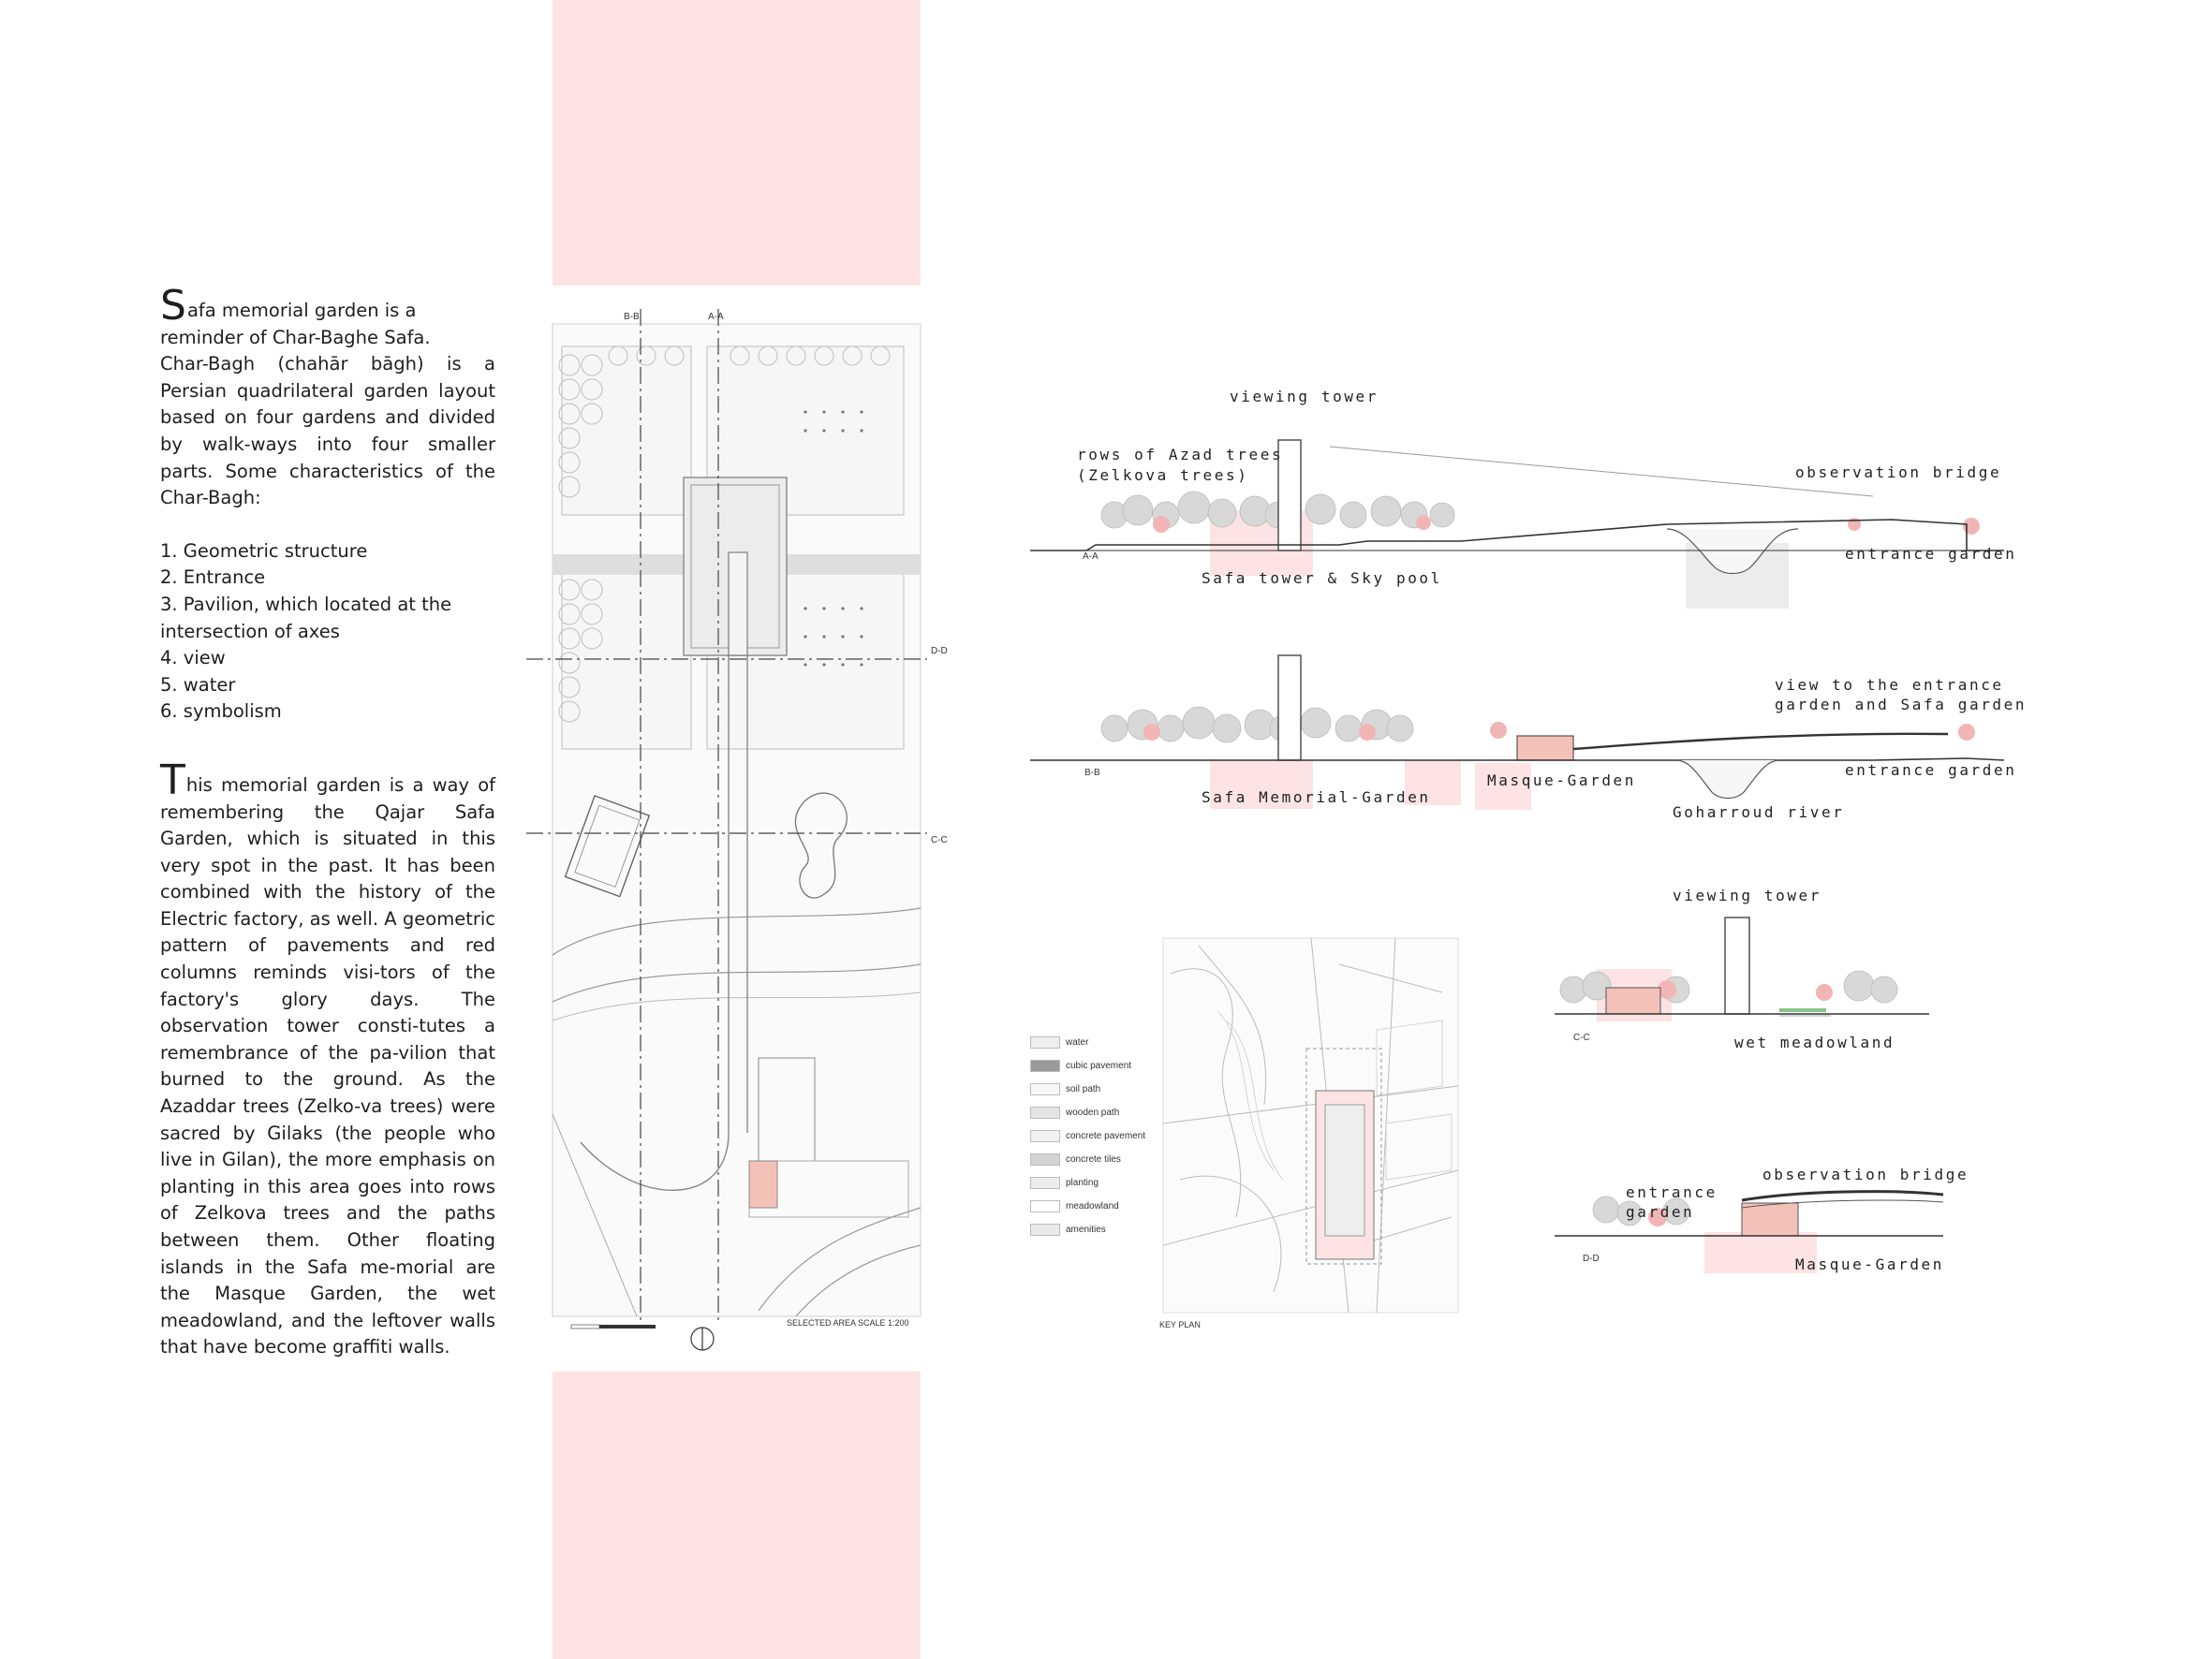 This screenshot has height=1659, width=2212. I want to click on label-goharroud: Goharroud river, so click(1759, 812).